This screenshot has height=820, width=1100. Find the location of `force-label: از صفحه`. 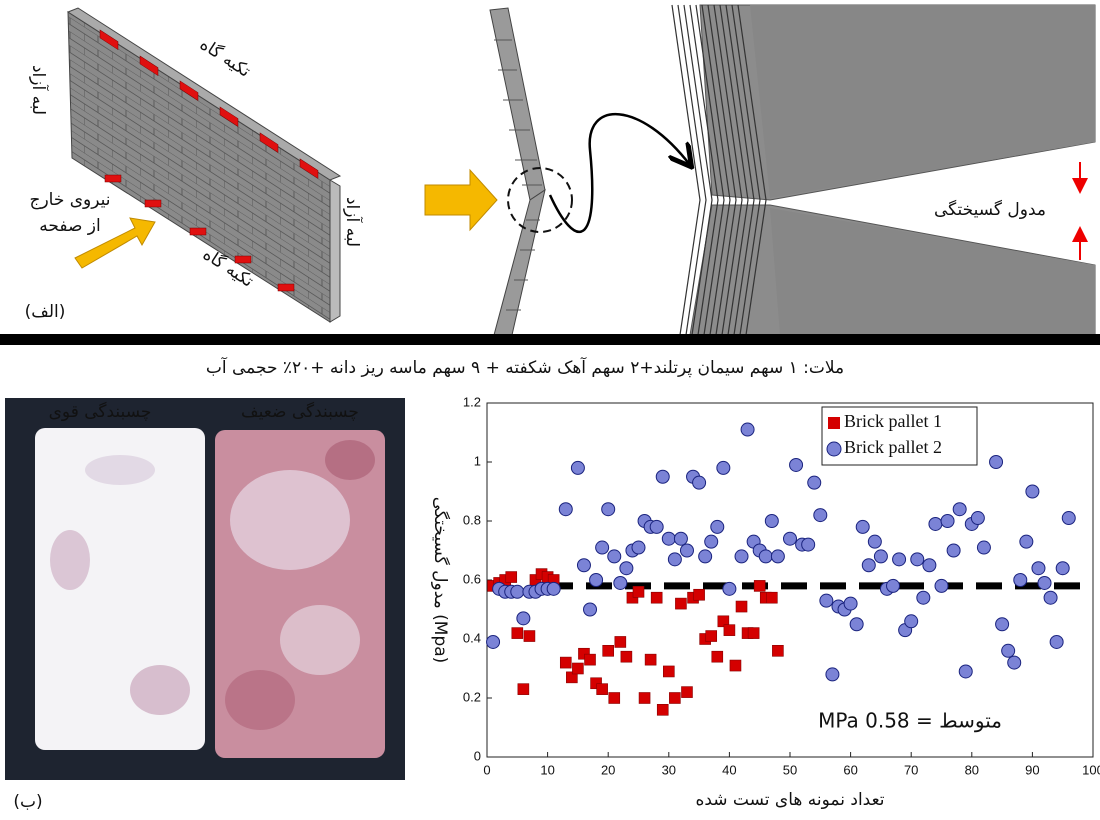

force-label: از صفحه is located at coordinates (69, 226).